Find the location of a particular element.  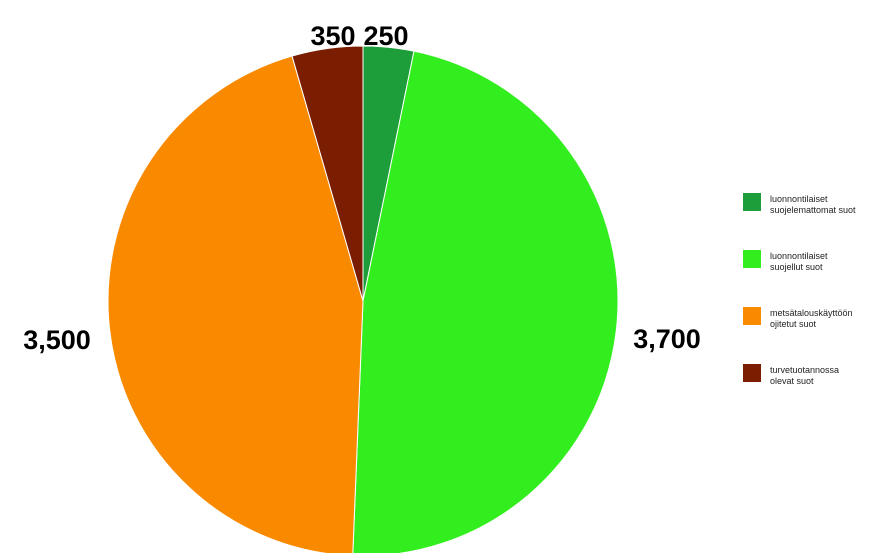

legend-label: turvetuotannossa is located at coordinates (804, 370).